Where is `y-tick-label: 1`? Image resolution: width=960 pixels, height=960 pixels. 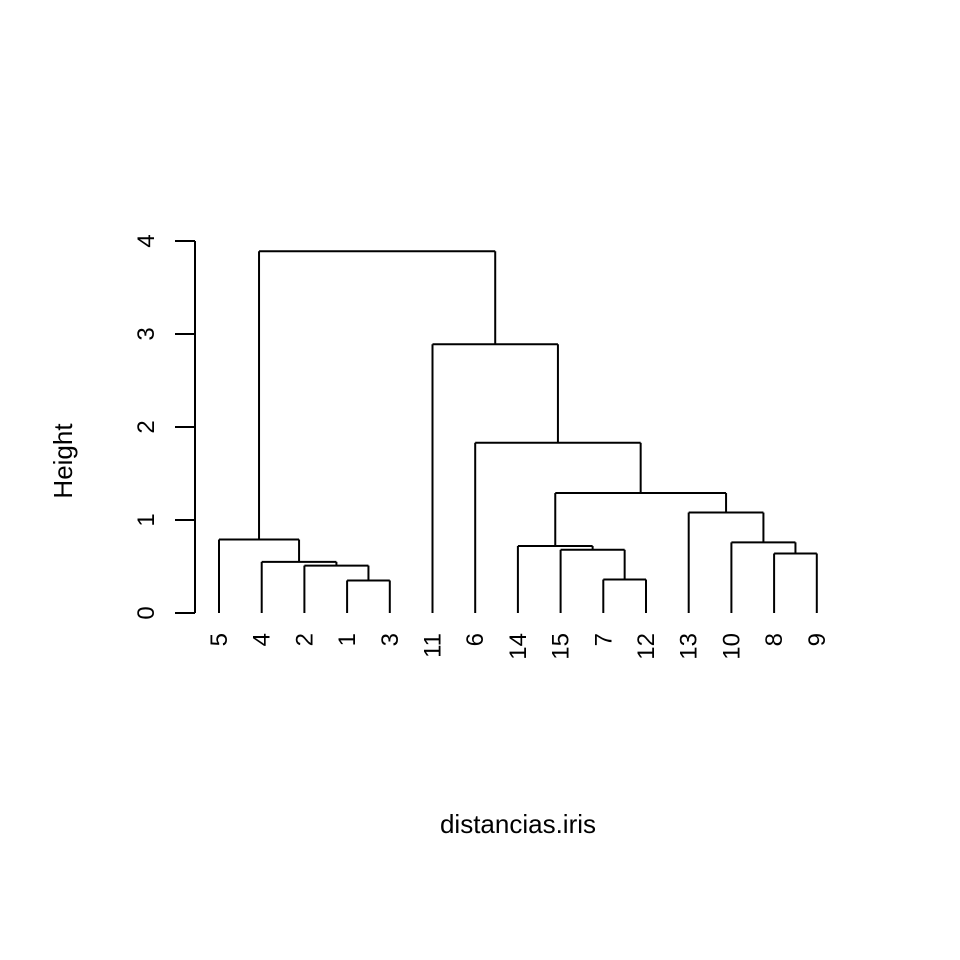
y-tick-label: 1 is located at coordinates (146, 519).